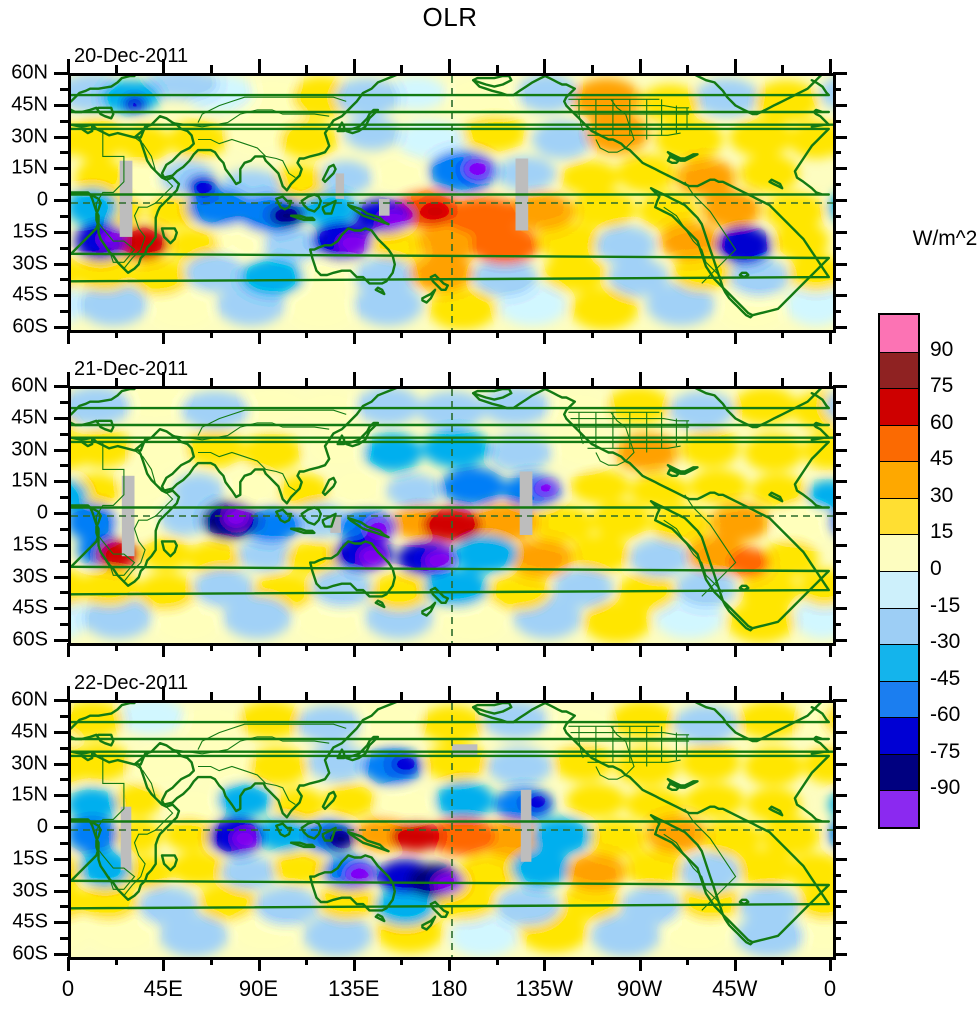 This screenshot has width=980, height=1014. Describe the element at coordinates (258, 988) in the screenshot. I see `x-axis-tick-label: 90E` at that location.